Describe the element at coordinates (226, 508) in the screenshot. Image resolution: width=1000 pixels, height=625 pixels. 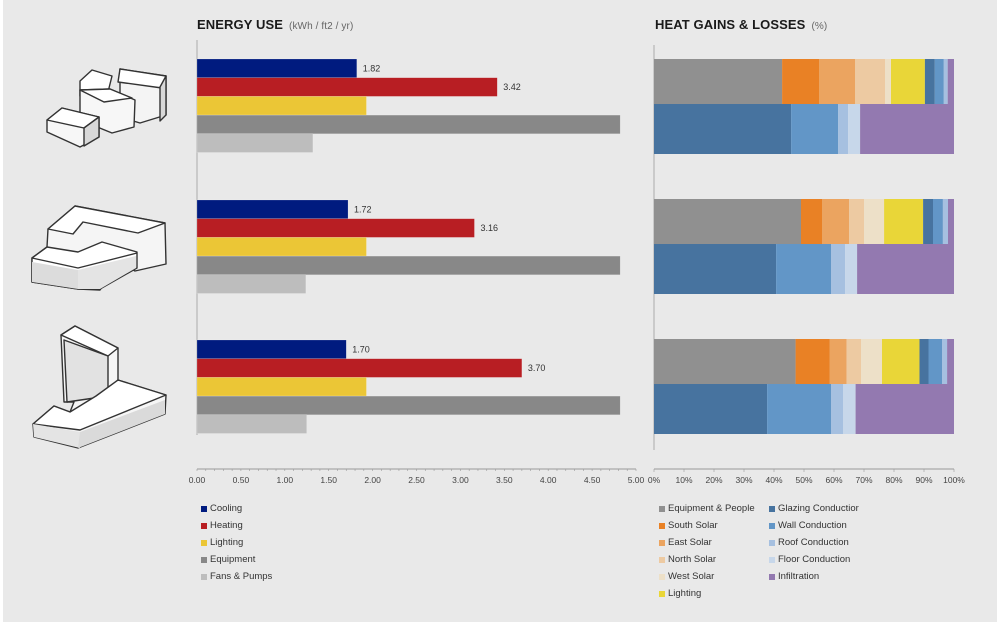
I see `legend-label: Cooling` at that location.